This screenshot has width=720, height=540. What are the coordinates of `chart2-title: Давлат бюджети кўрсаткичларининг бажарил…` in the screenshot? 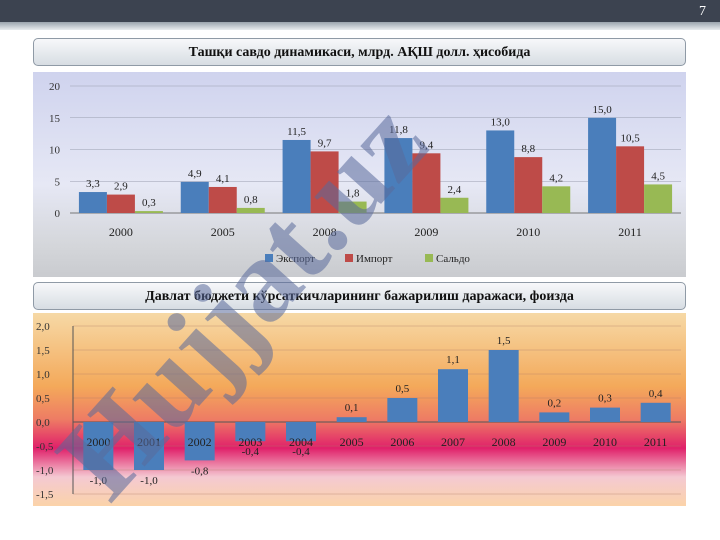 It's located at (359, 296).